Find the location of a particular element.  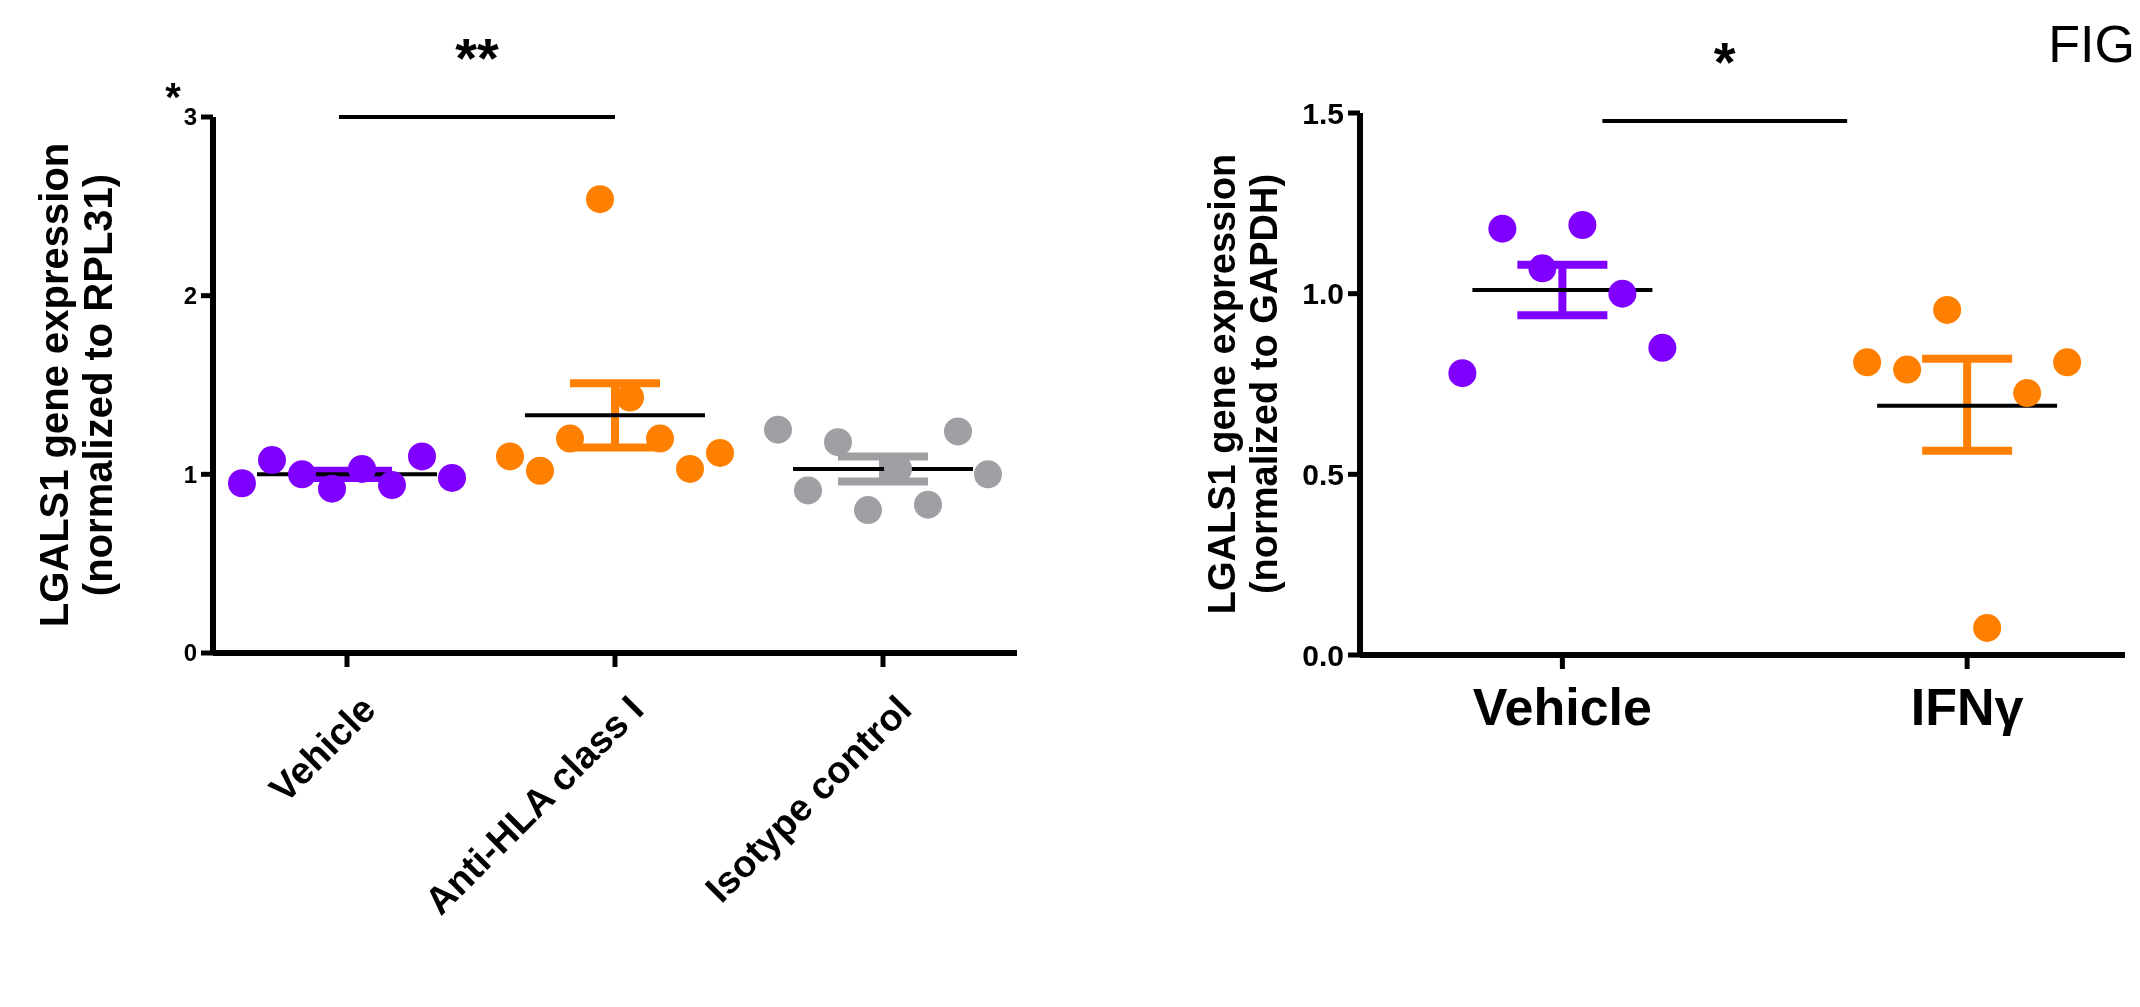

y-tick-label: 2 is located at coordinates (190, 296).